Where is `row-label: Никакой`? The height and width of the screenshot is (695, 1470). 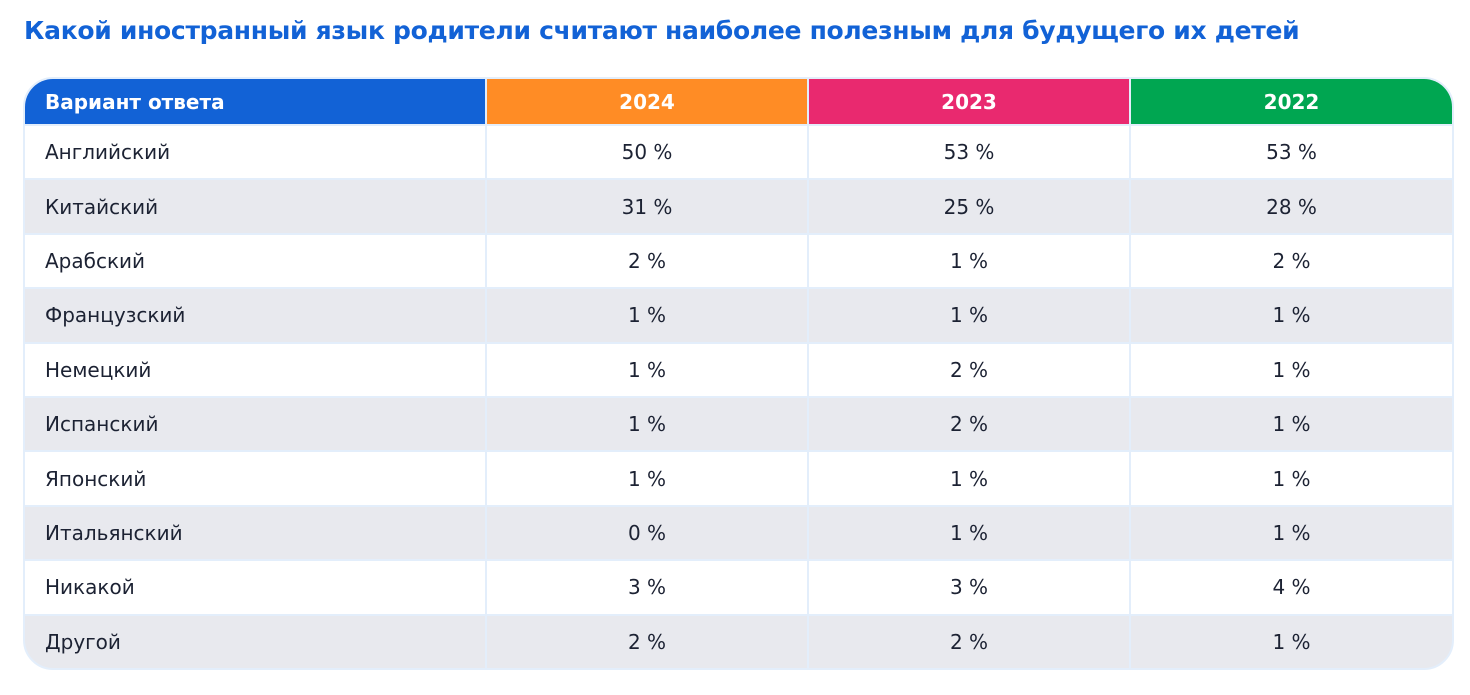
row-label: Никакой is located at coordinates (255, 587).